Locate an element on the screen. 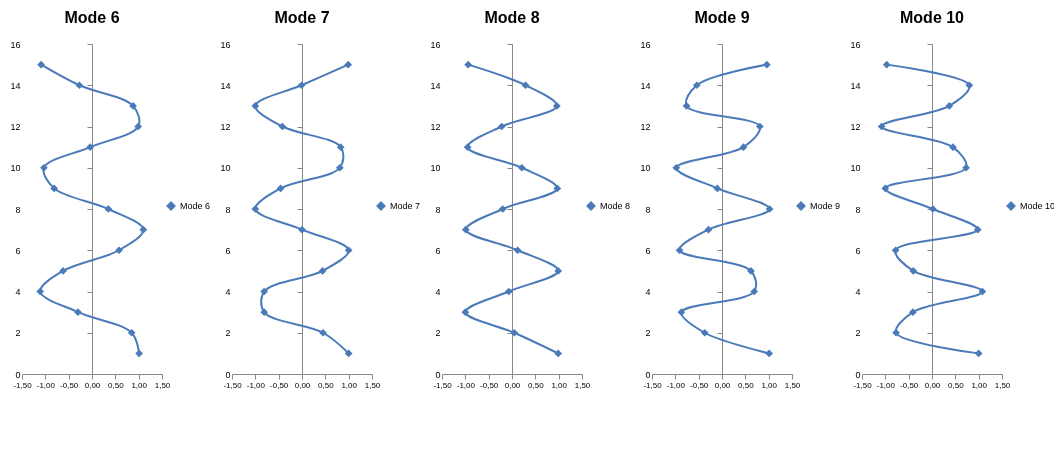 This screenshot has height=456, width=1064. chart-title: Mode 8 is located at coordinates (512, 17).